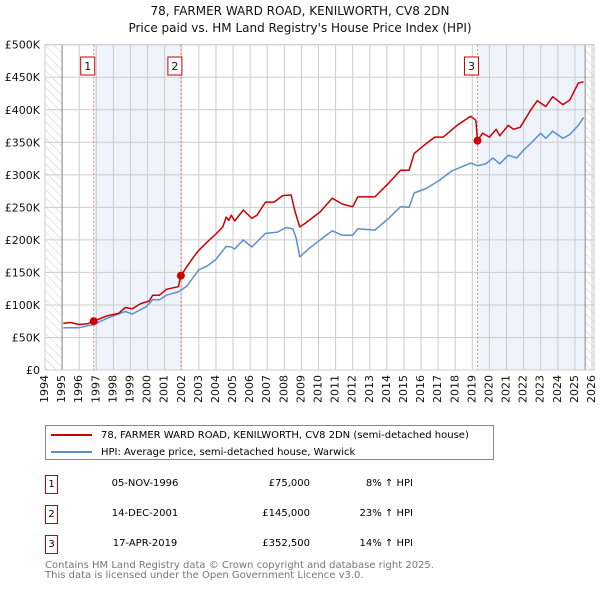  I want to click on x-tick-label: 1999, so click(129, 389).